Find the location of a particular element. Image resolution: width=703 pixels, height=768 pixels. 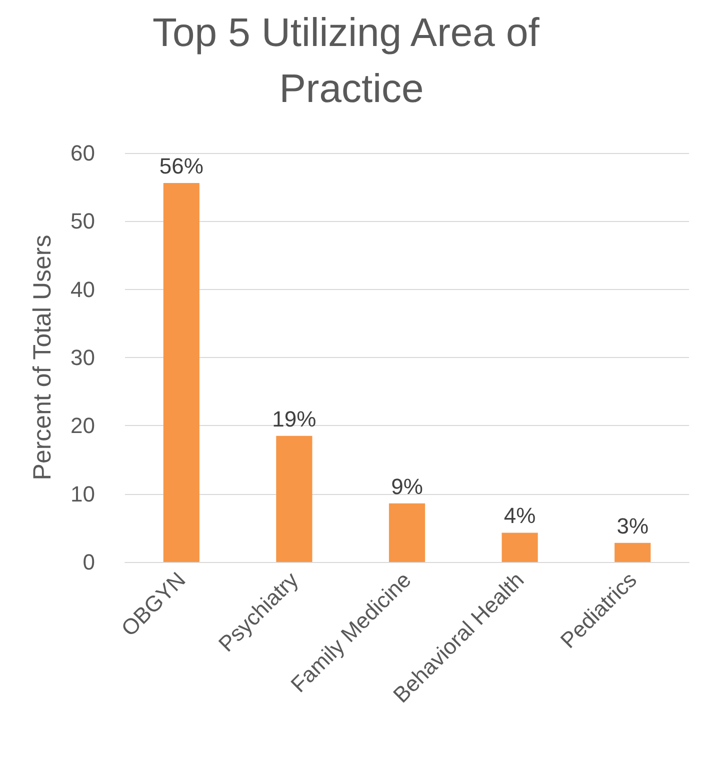

data-label: 3% is located at coordinates (632, 525).